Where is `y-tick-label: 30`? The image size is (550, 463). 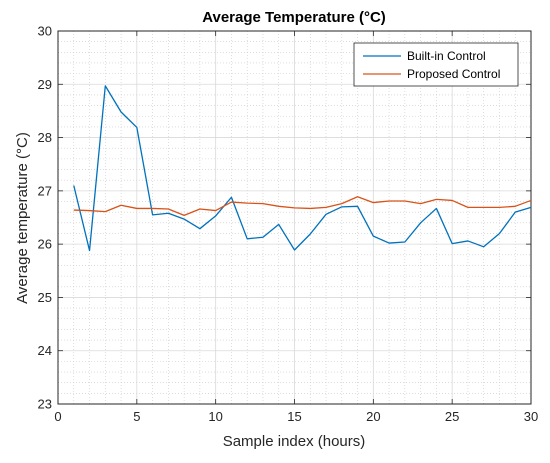 y-tick-label: 30 is located at coordinates (45, 31).